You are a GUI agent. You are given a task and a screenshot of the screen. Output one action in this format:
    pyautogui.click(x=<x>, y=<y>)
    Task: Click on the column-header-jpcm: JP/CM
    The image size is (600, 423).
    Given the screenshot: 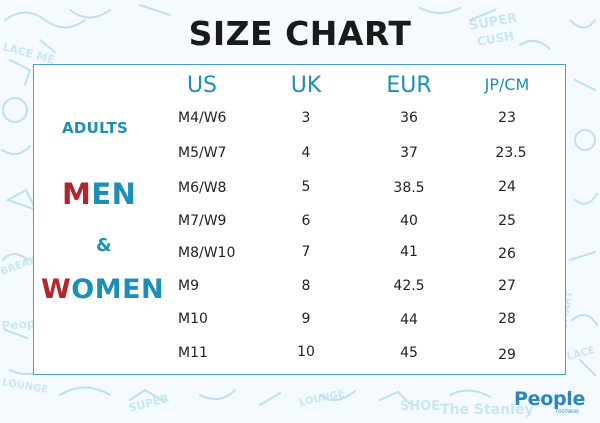 What is the action you would take?
    pyautogui.click(x=507, y=84)
    